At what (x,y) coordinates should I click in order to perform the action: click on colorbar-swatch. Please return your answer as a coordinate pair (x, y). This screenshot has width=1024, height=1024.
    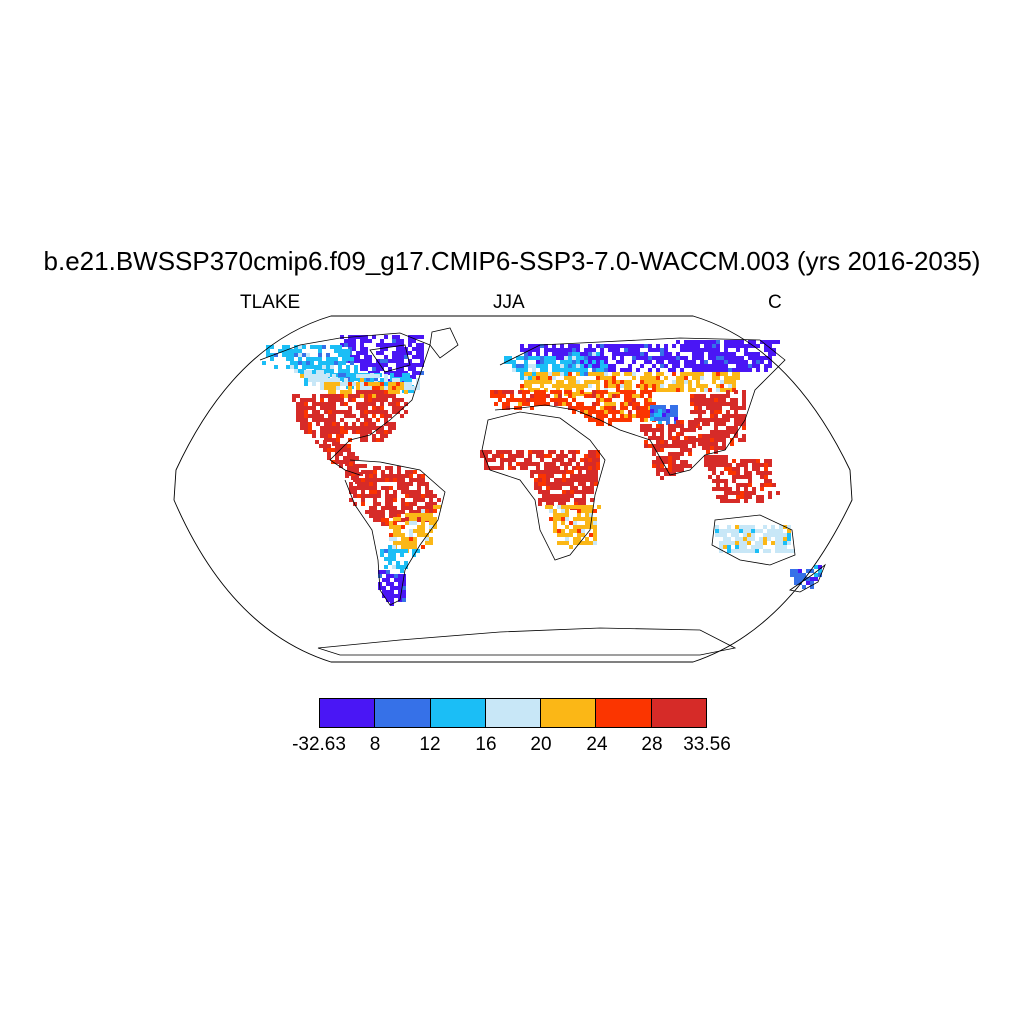
    Looking at the image, I should click on (678, 713).